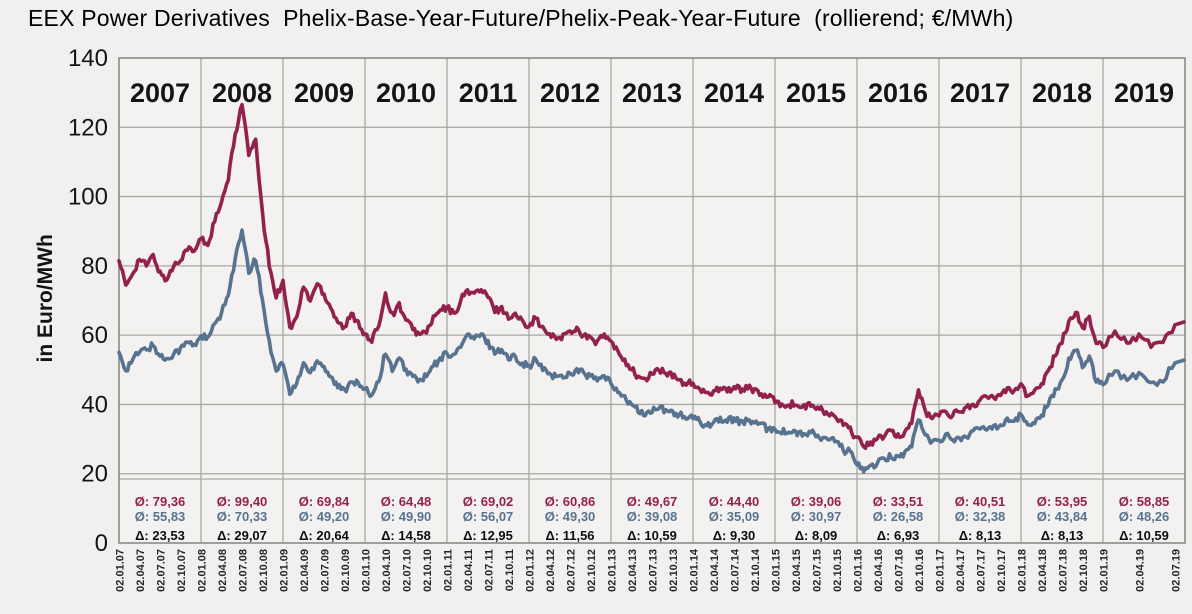 Image resolution: width=1192 pixels, height=614 pixels. What do you see at coordinates (1043, 570) in the screenshot?
I see `x-tick-label: 02.04.18` at bounding box center [1043, 570].